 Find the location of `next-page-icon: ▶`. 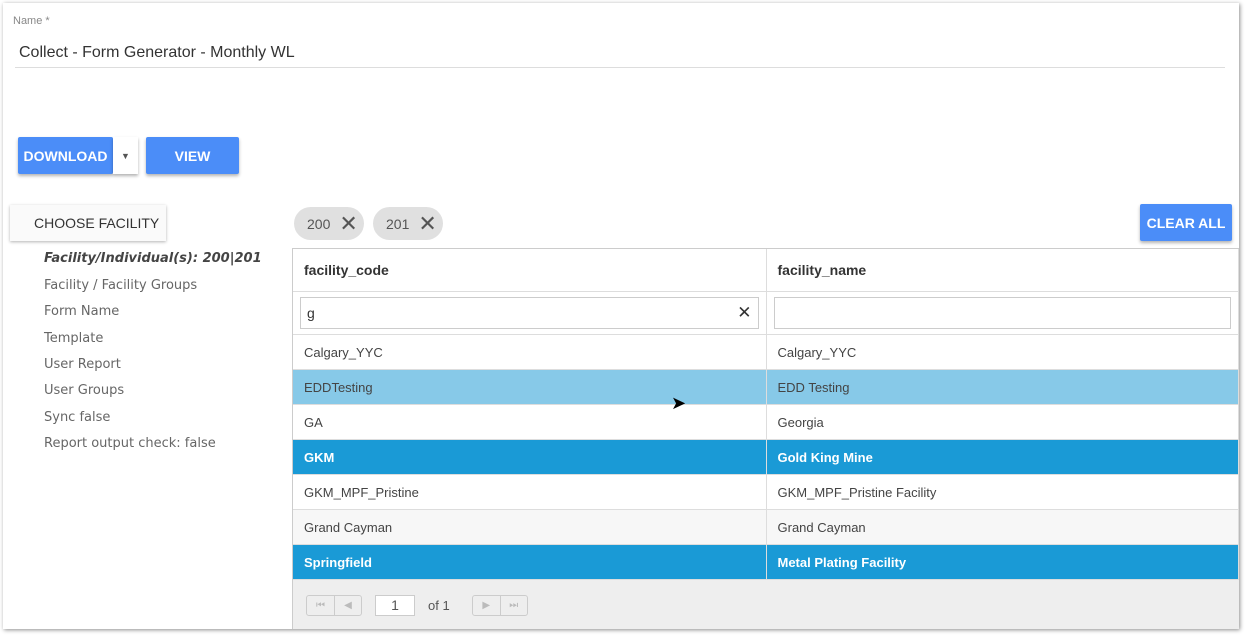

next-page-icon: ▶ is located at coordinates (486, 605).